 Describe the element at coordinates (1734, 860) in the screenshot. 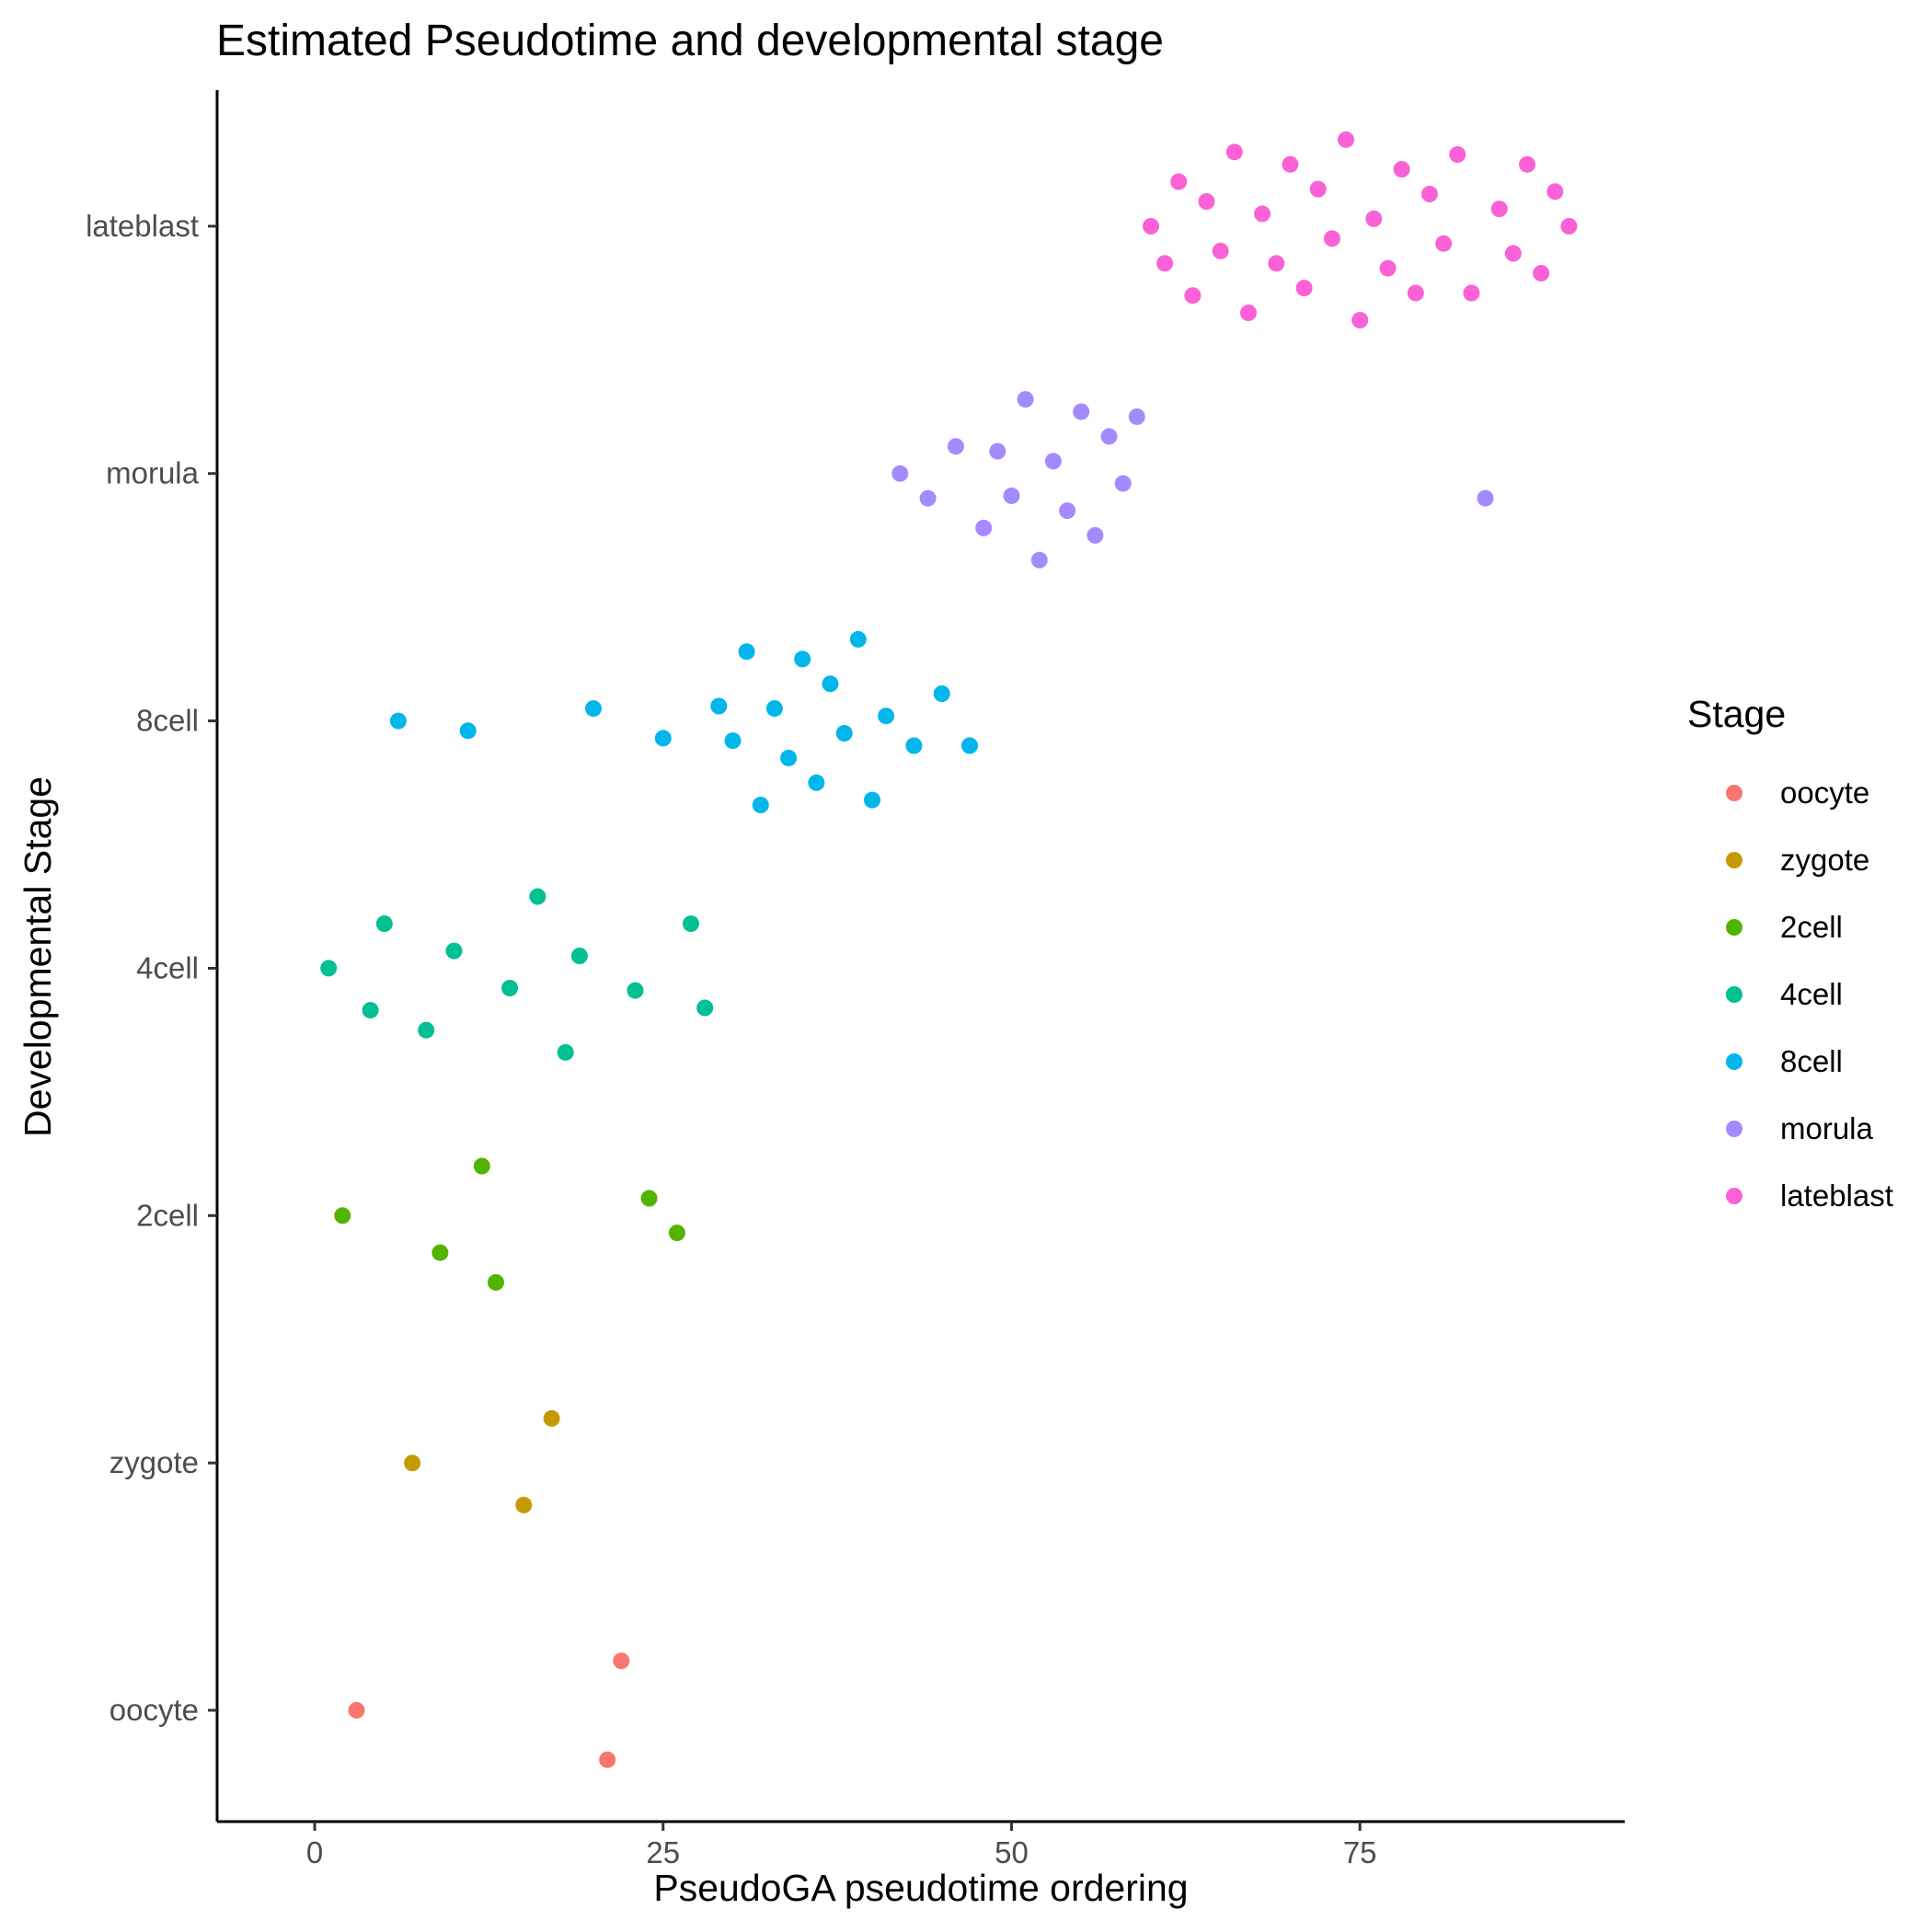

I see `legend-key-zygote` at that location.